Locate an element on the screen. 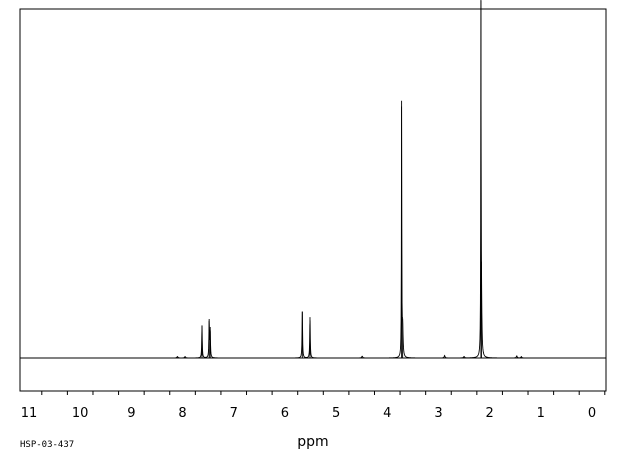  tick-label-2: 2 is located at coordinates (489, 413).